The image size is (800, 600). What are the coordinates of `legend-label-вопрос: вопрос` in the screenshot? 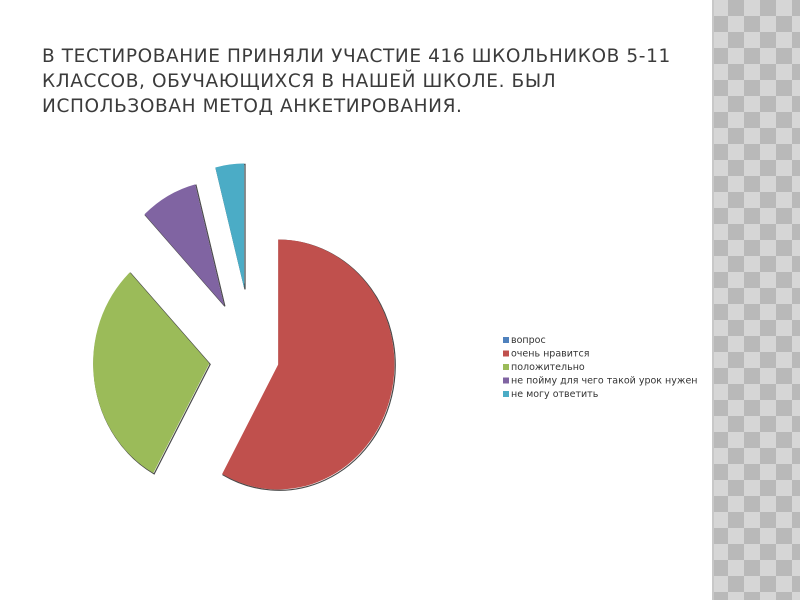 It's located at (528, 340).